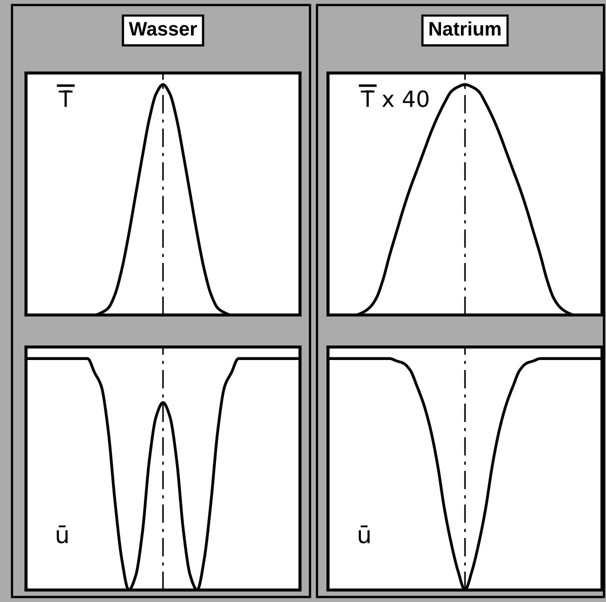 This screenshot has width=606, height=602. I want to click on y-axis-title: T̄, so click(65, 98).